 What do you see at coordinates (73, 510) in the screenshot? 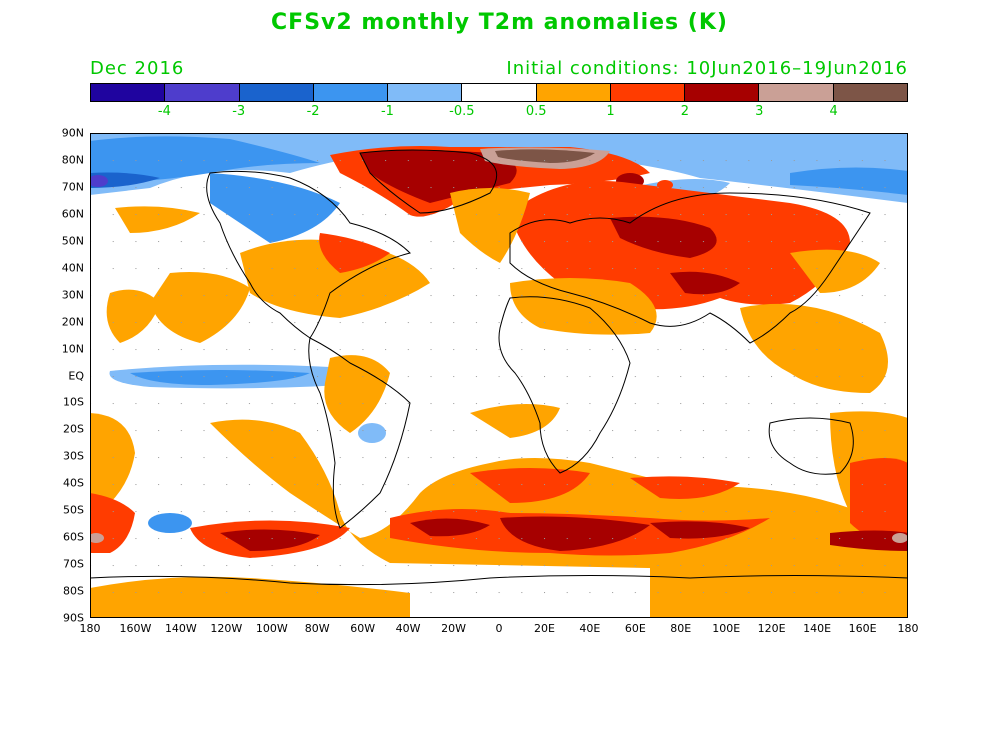
I see `latitude-label: 50S` at bounding box center [73, 510].